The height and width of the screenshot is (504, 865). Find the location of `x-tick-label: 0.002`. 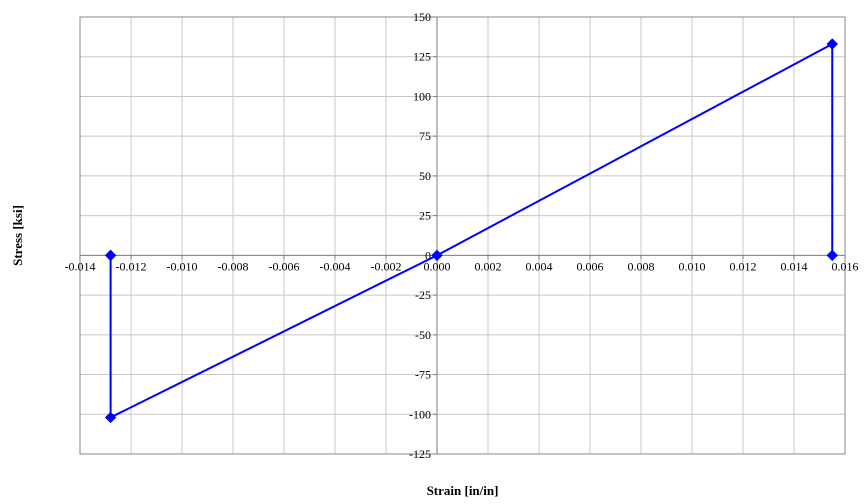

x-tick-label: 0.002 is located at coordinates (488, 266).